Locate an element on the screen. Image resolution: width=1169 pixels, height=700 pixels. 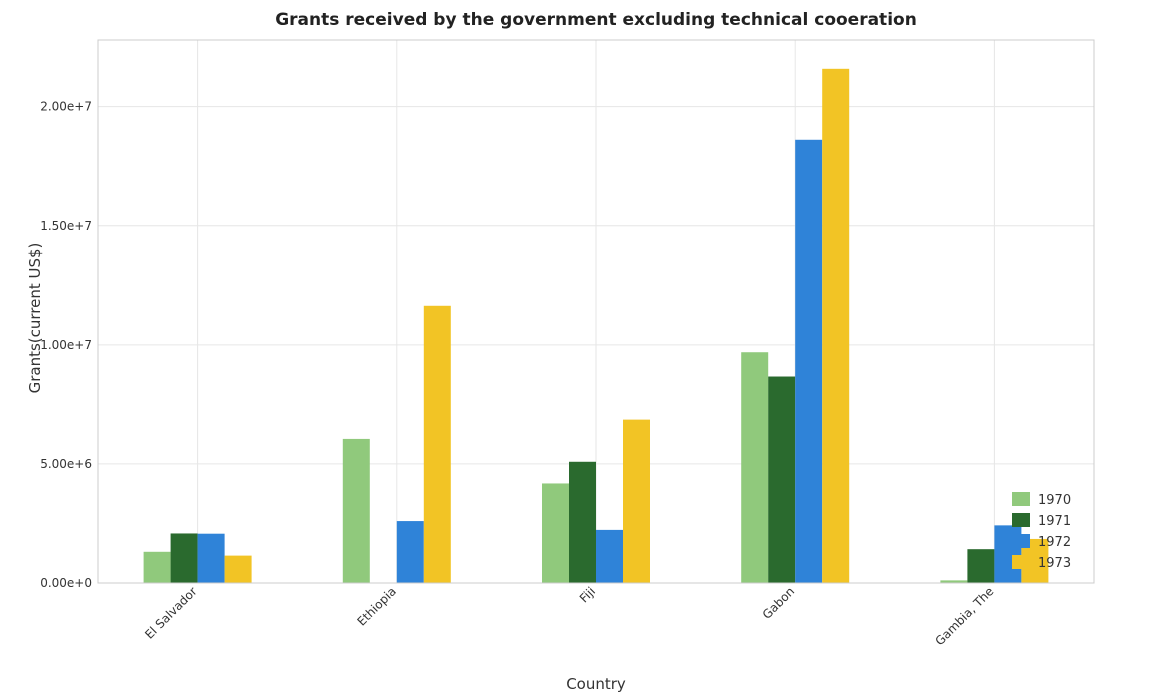
y-tick-label: 2.00e+7 is located at coordinates (66, 107).